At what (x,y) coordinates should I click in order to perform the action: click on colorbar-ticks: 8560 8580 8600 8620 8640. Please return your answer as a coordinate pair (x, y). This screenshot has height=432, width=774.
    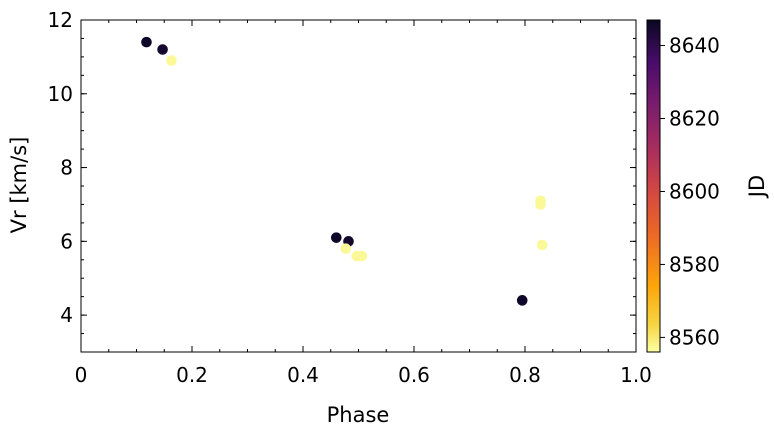
    Looking at the image, I should click on (690, 191).